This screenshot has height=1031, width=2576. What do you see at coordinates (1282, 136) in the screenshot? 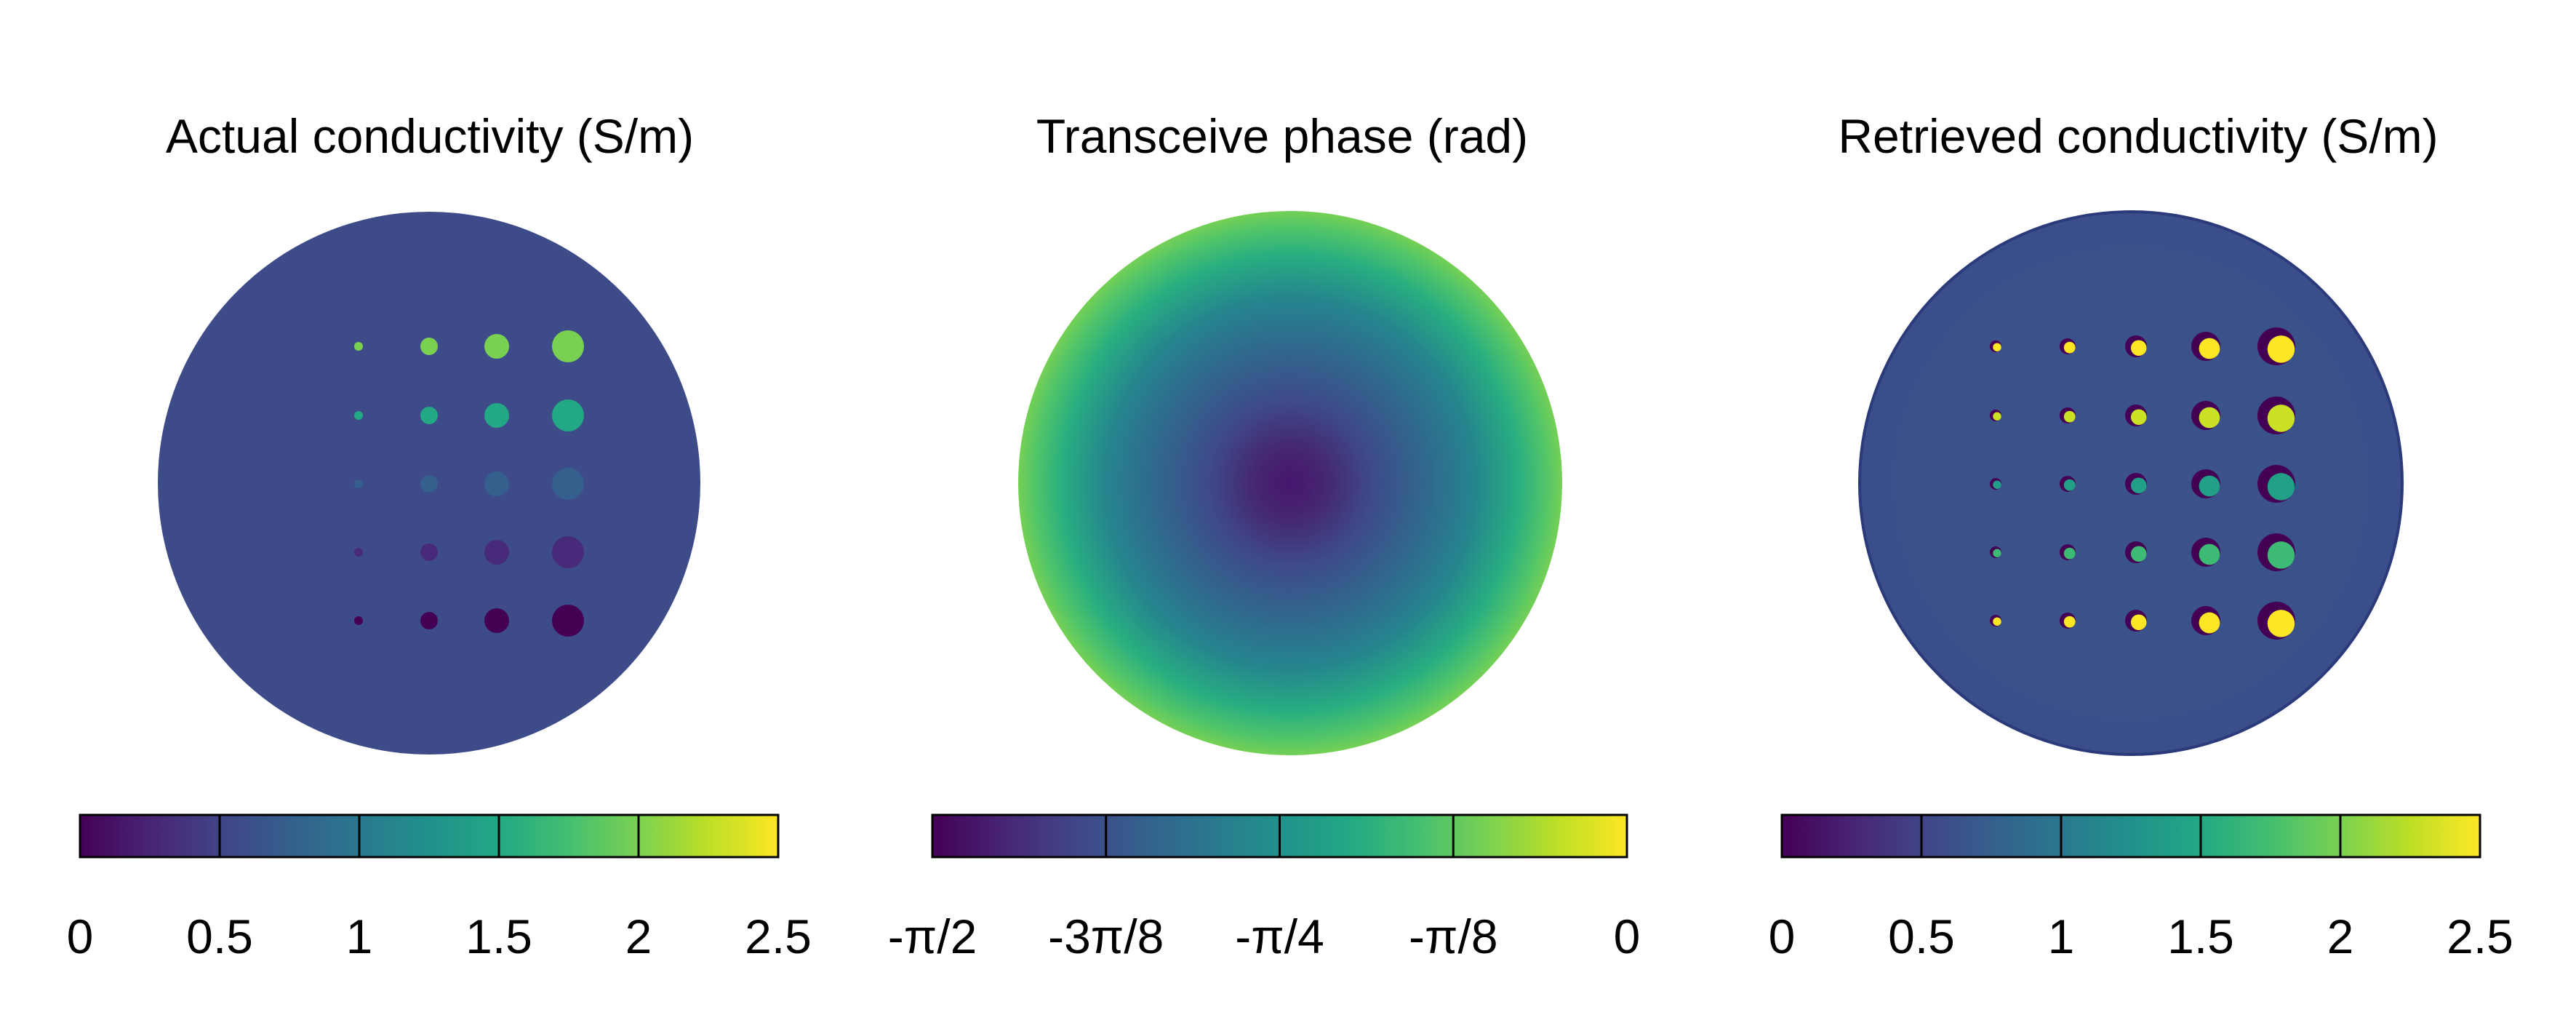
I see `panel-title: Transceive phase (rad)` at bounding box center [1282, 136].